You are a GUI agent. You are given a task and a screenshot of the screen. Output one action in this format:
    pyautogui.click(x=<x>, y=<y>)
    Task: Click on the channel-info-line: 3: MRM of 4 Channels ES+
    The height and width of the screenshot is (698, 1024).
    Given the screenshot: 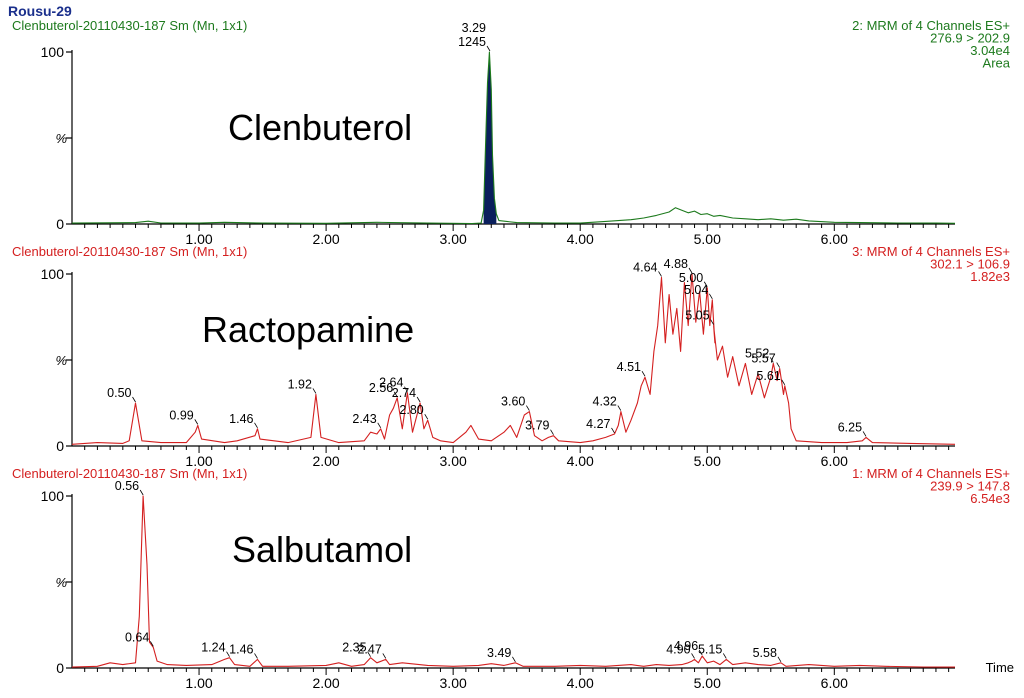 What is the action you would take?
    pyautogui.click(x=931, y=251)
    